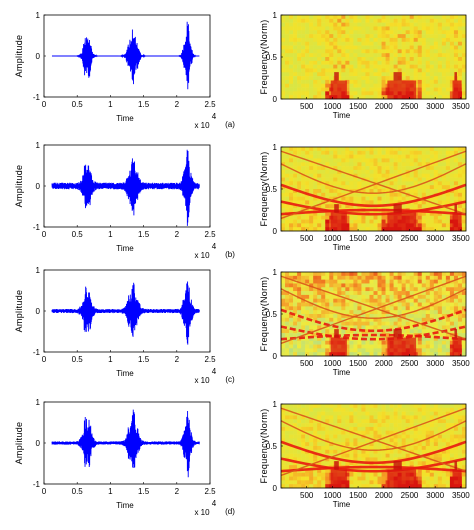  What do you see at coordinates (342, 115) in the screenshot?
I see `x-axis-label: Time` at bounding box center [342, 115].